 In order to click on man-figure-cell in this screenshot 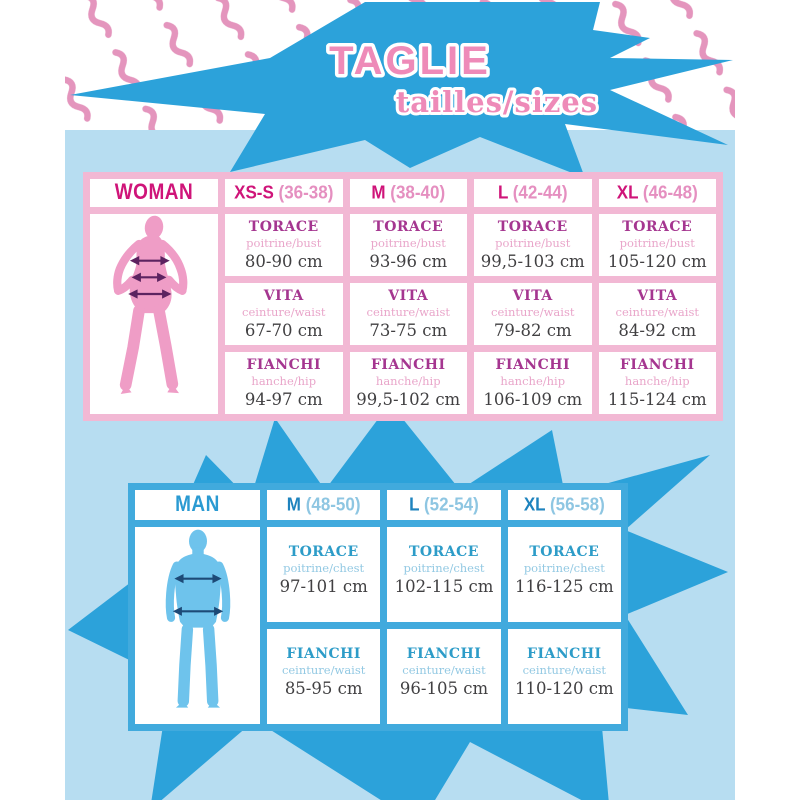, I will do `click(197, 625)`.